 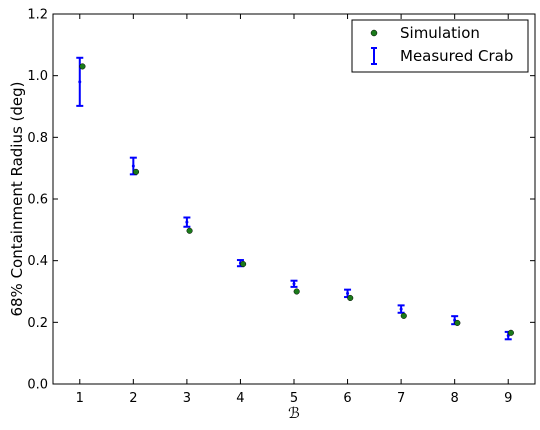 I want to click on y-tick-label: 0.6, so click(x=37, y=200).